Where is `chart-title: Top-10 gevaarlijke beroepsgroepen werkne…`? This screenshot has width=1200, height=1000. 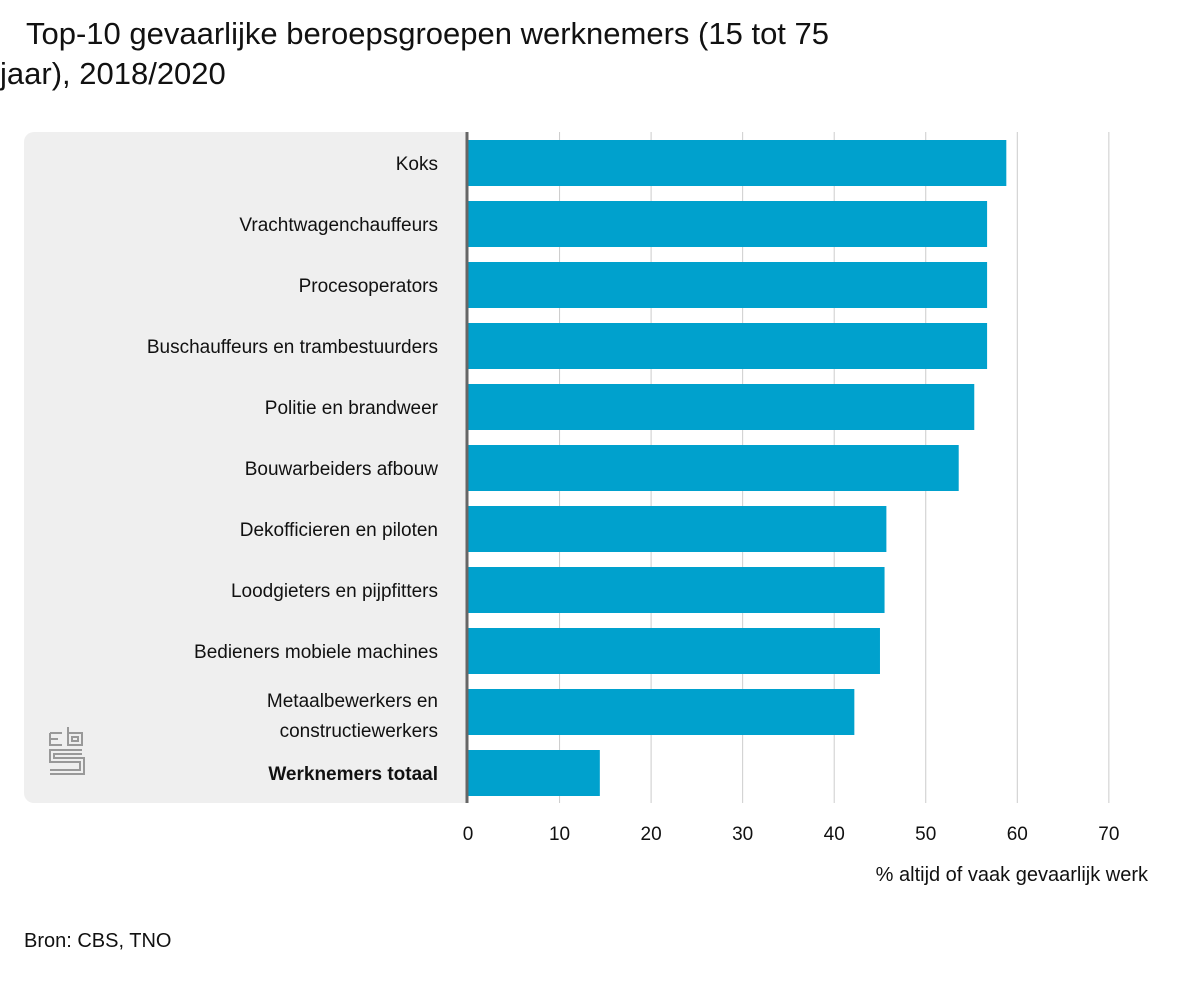
chart-title: Top-10 gevaarlijke beroepsgroepen werkne… is located at coordinates (415, 53).